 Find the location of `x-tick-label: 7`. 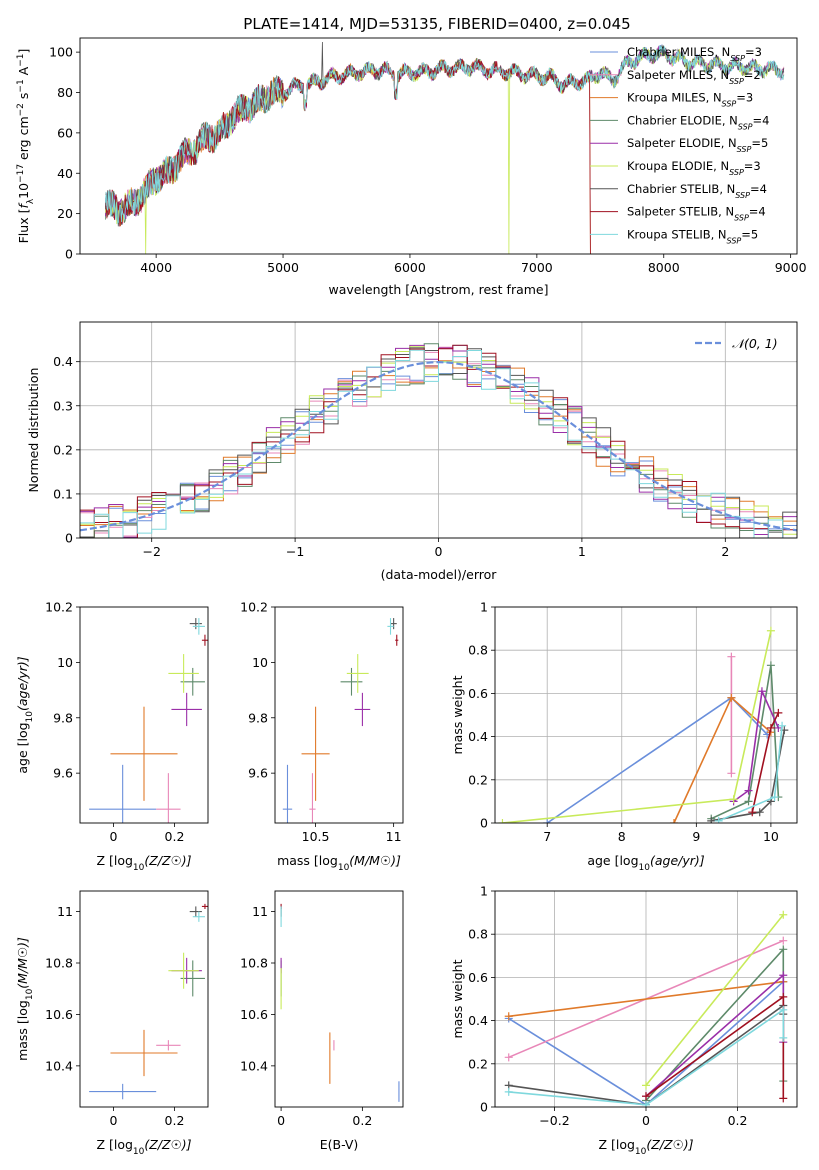

x-tick-label: 7 is located at coordinates (547, 836).